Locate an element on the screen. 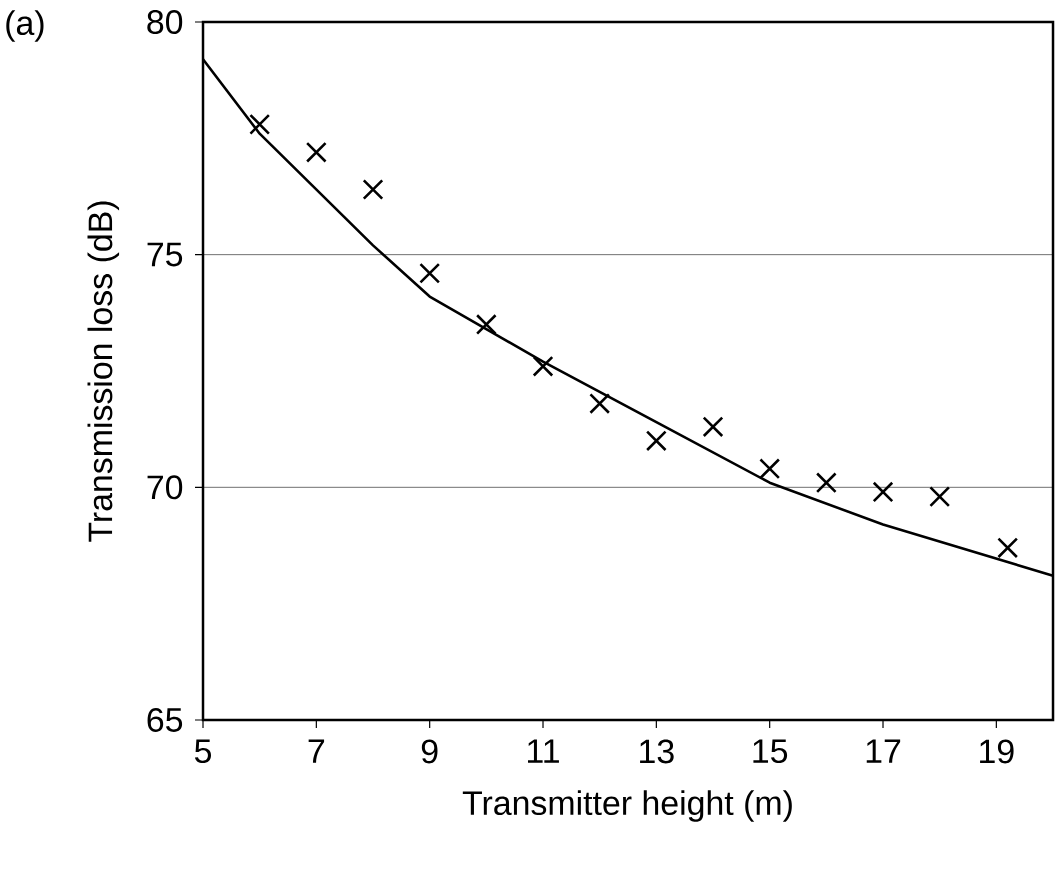 This screenshot has width=1060, height=892. x-tick-label: 13 is located at coordinates (657, 751).